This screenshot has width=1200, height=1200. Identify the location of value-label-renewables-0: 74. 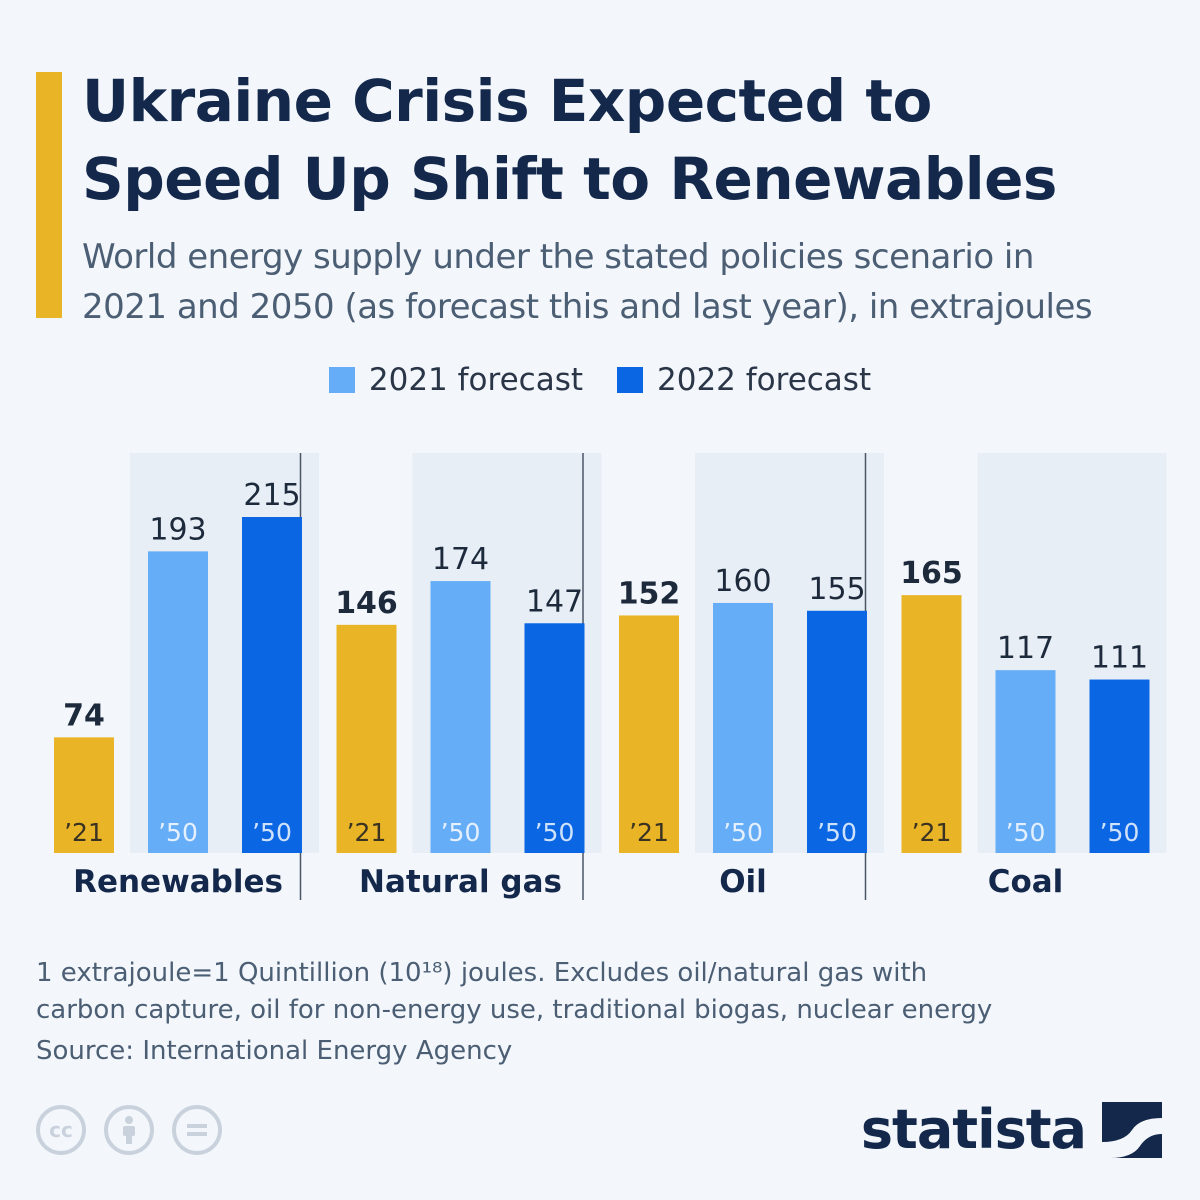
(84, 715).